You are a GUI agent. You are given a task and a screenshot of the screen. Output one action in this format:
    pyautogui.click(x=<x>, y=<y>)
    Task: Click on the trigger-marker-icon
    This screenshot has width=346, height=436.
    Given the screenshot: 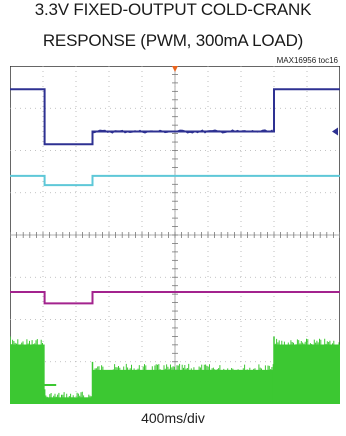 What is the action you would take?
    pyautogui.click(x=175, y=69)
    